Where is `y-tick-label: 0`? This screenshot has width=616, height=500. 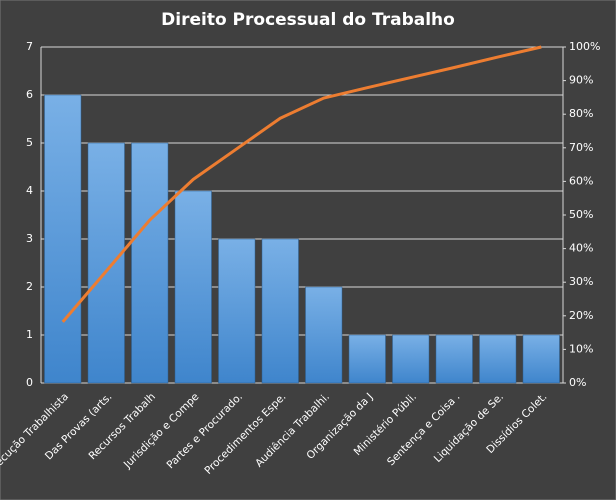
y-tick-label: 0 is located at coordinates (29, 382).